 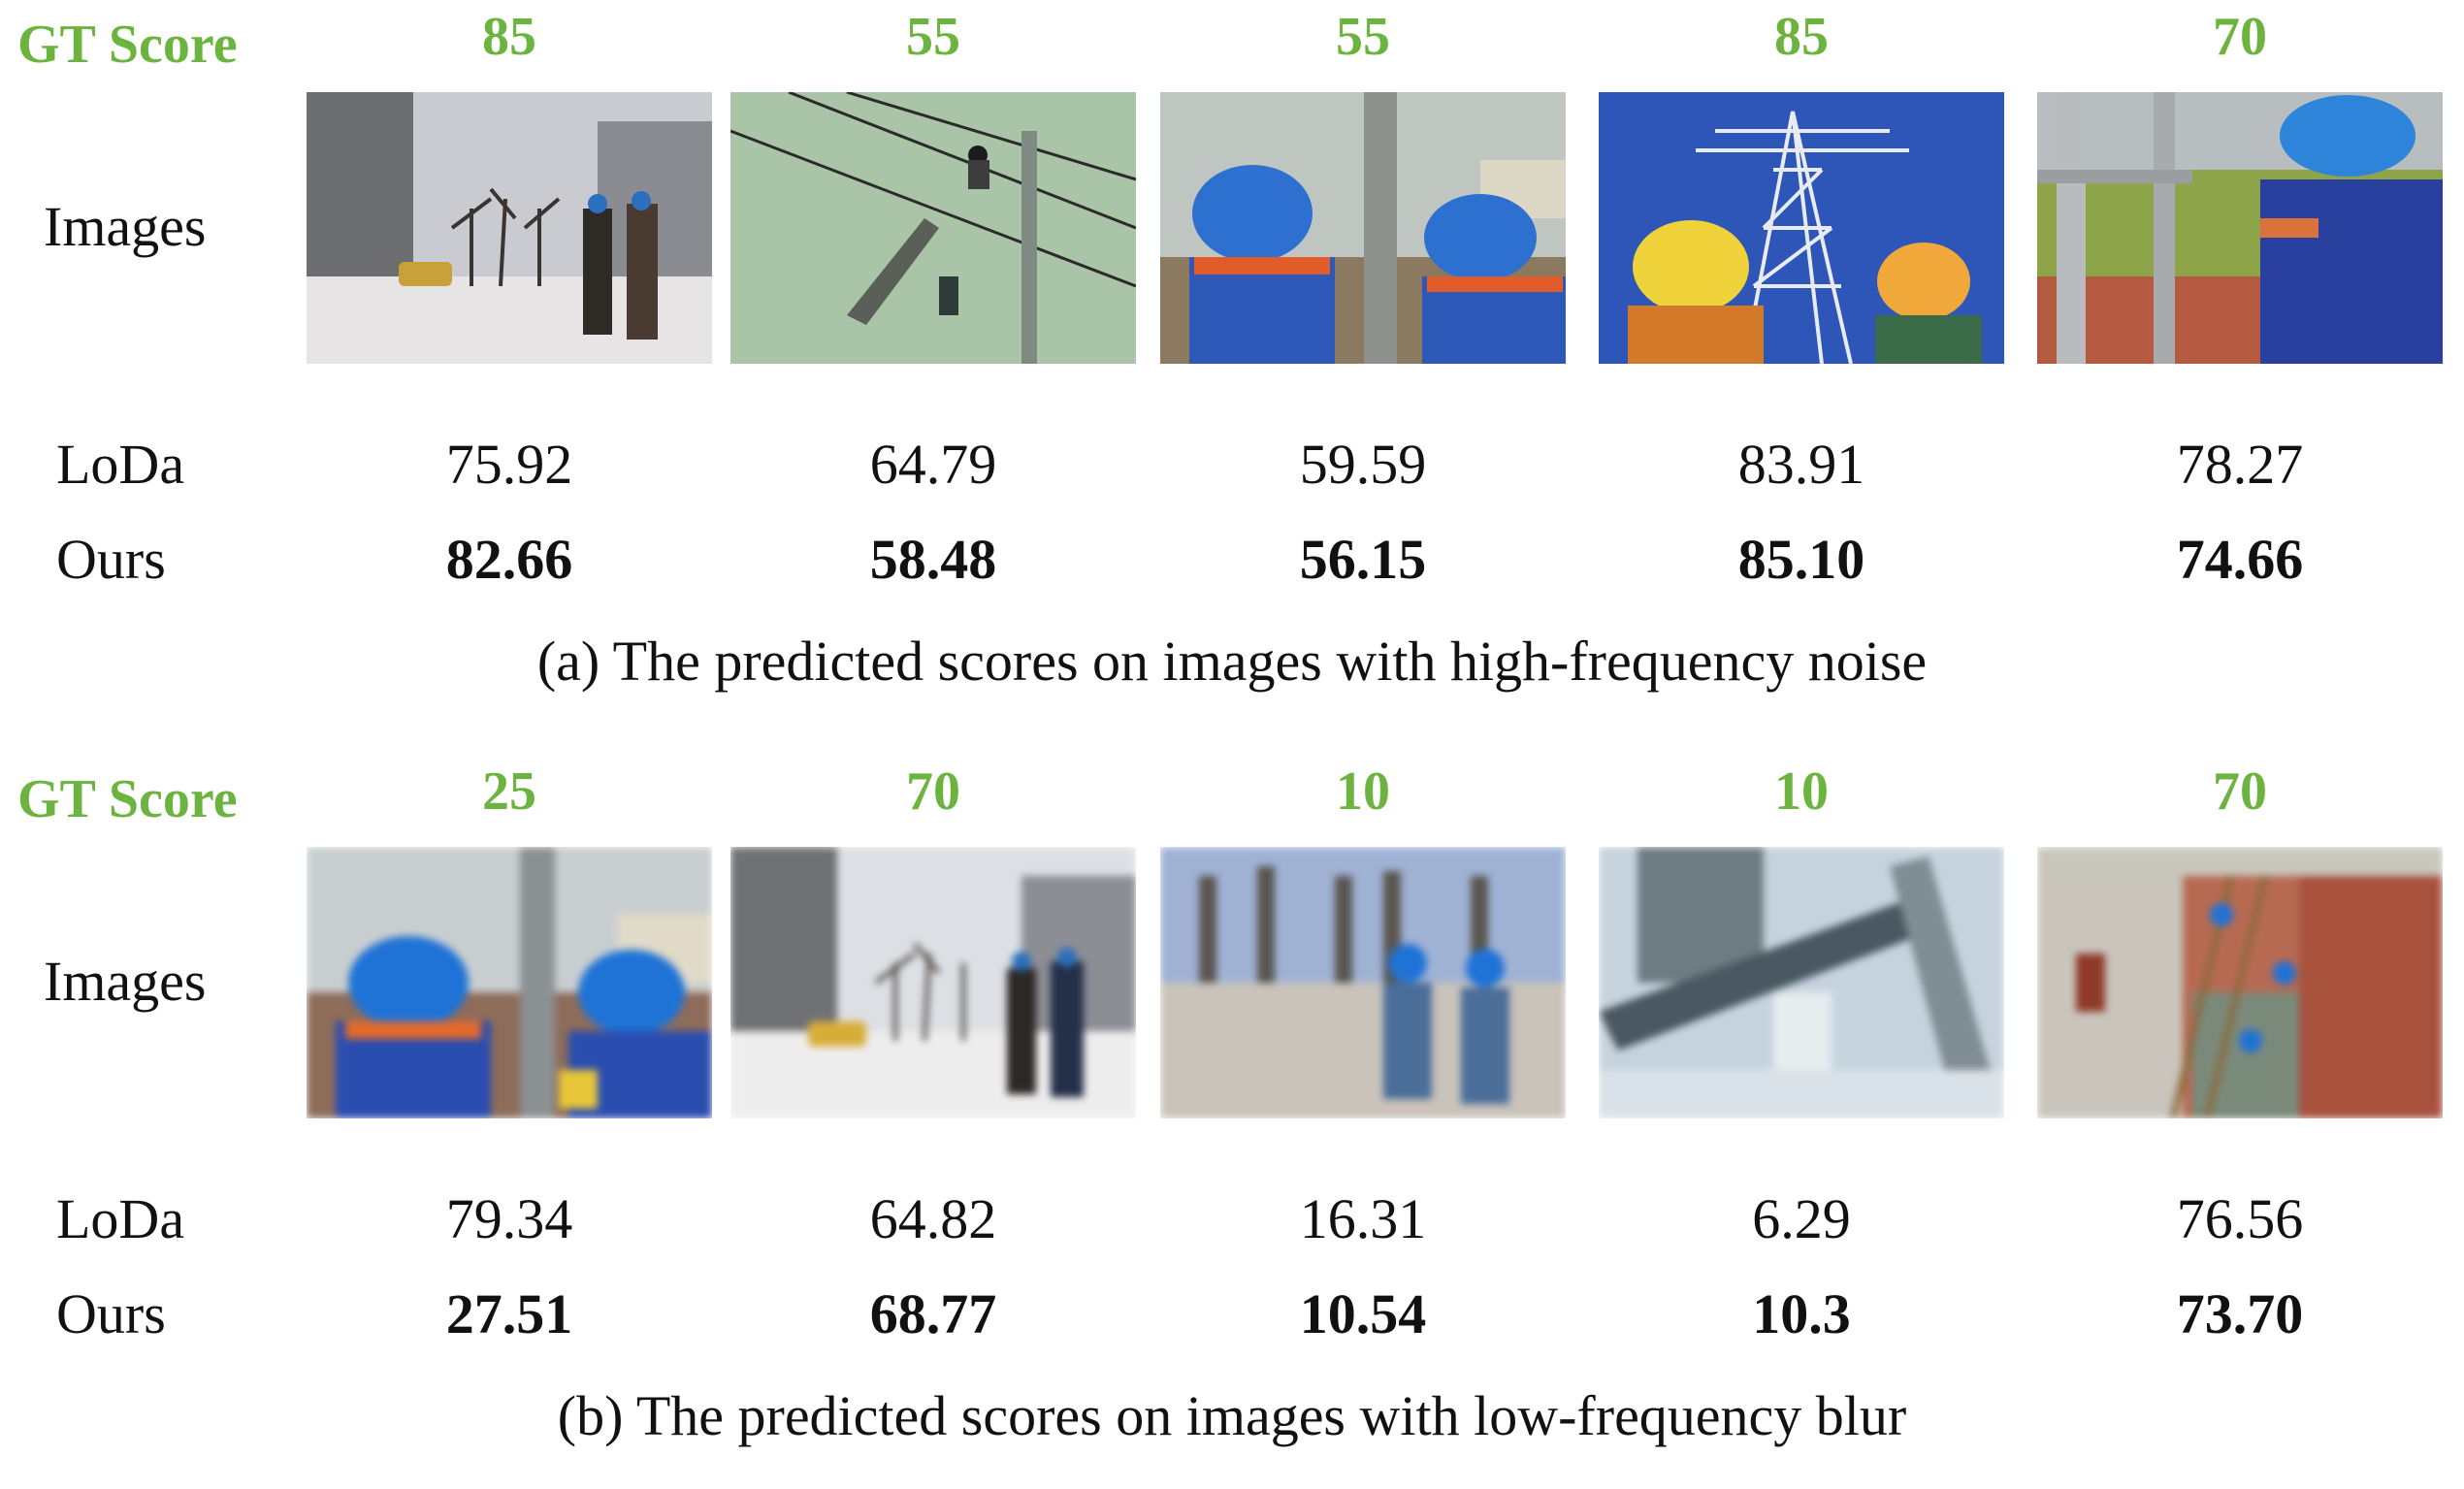 I want to click on gt-score-value: 25, so click(x=509, y=791).